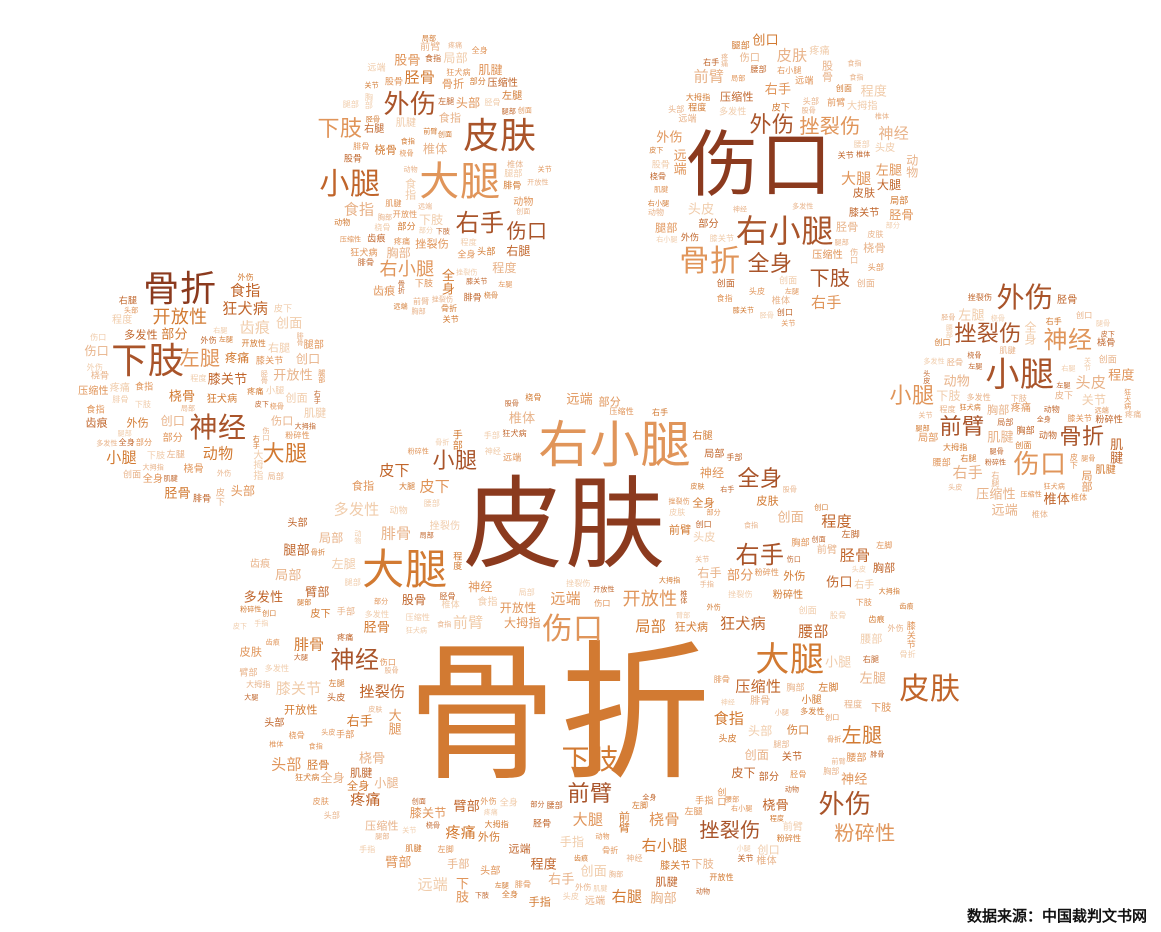 The width and height of the screenshot is (1161, 932). I want to click on word-big-pad-small-0-30: 腓骨, so click(523, 885).